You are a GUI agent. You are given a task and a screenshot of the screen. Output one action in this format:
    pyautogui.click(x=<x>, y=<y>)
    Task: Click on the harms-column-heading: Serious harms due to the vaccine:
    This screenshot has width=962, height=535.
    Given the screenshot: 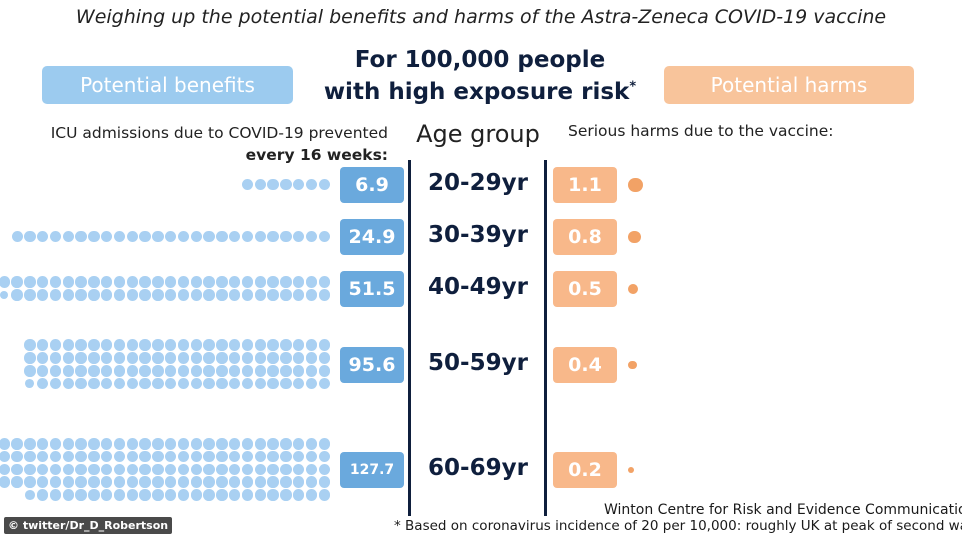 What is the action you would take?
    pyautogui.click(x=701, y=131)
    